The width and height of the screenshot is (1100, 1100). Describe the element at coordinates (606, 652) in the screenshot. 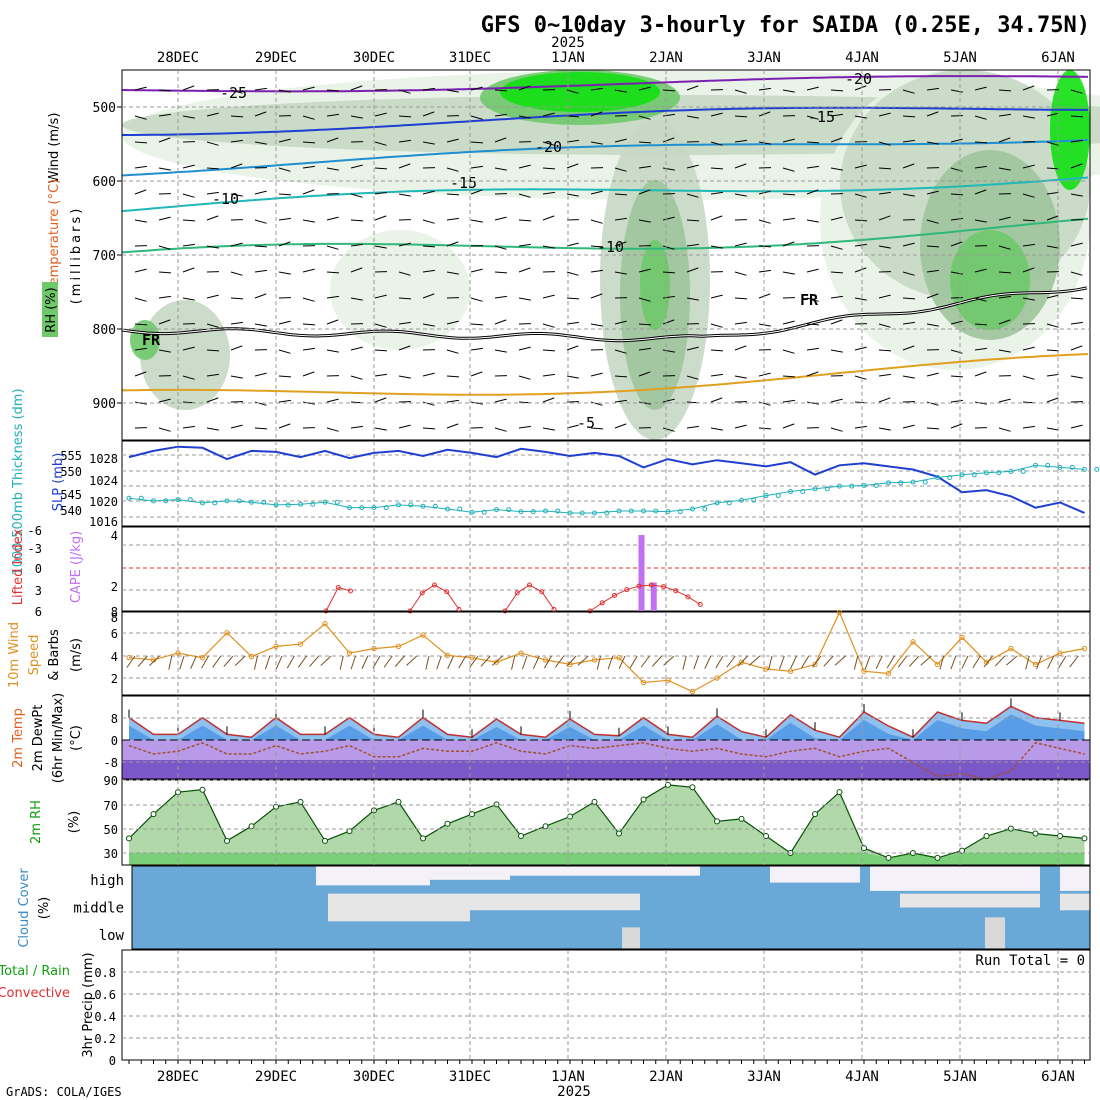

I see `wind-speed-line` at that location.